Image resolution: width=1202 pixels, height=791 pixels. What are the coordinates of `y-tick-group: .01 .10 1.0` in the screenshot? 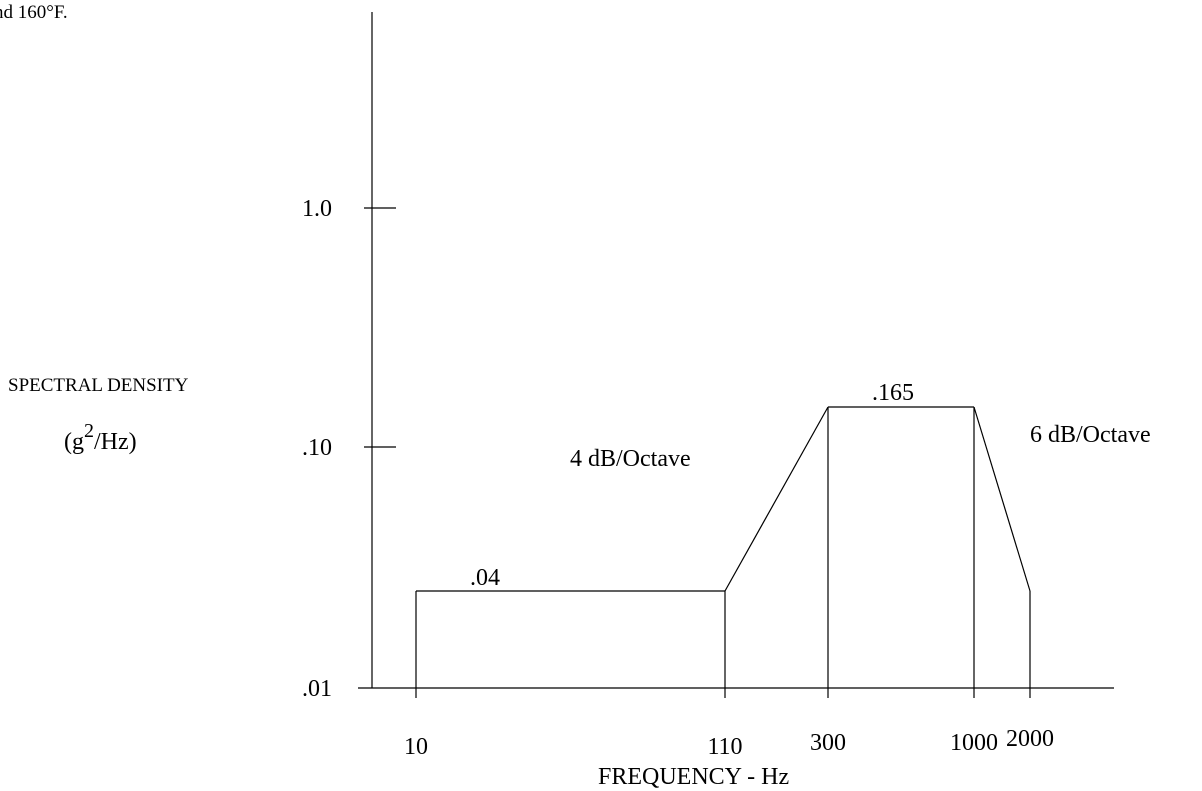 It's located at (349, 449).